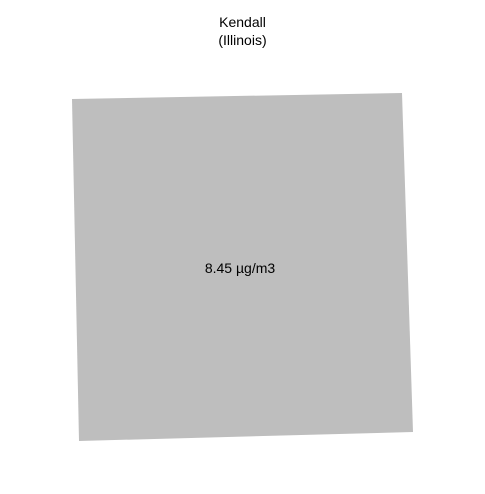 This screenshot has height=494, width=485. What do you see at coordinates (242, 22) in the screenshot?
I see `county-name: Kendall` at bounding box center [242, 22].